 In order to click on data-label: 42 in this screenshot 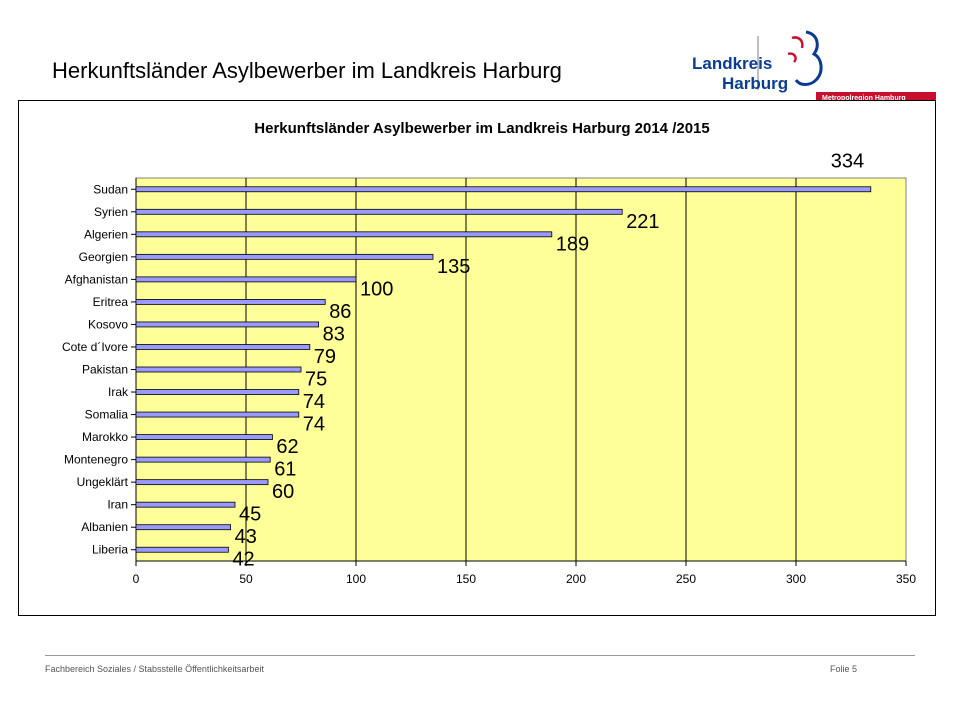, I will do `click(243, 560)`.